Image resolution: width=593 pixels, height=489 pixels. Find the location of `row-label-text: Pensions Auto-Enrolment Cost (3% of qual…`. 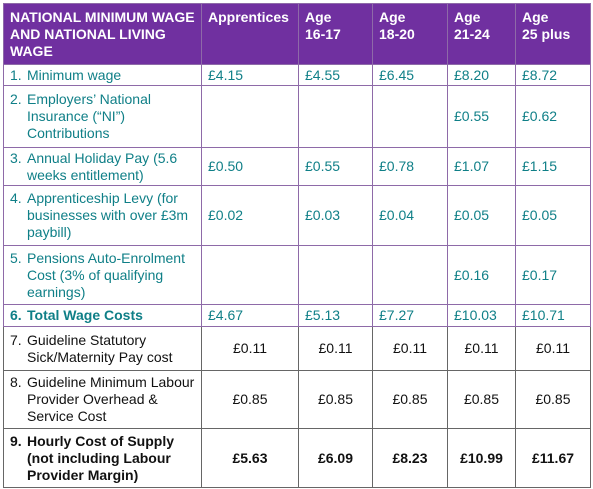

row-label-text: Pensions Auto-Enrolment Cost (3% of qual… is located at coordinates (106, 274).